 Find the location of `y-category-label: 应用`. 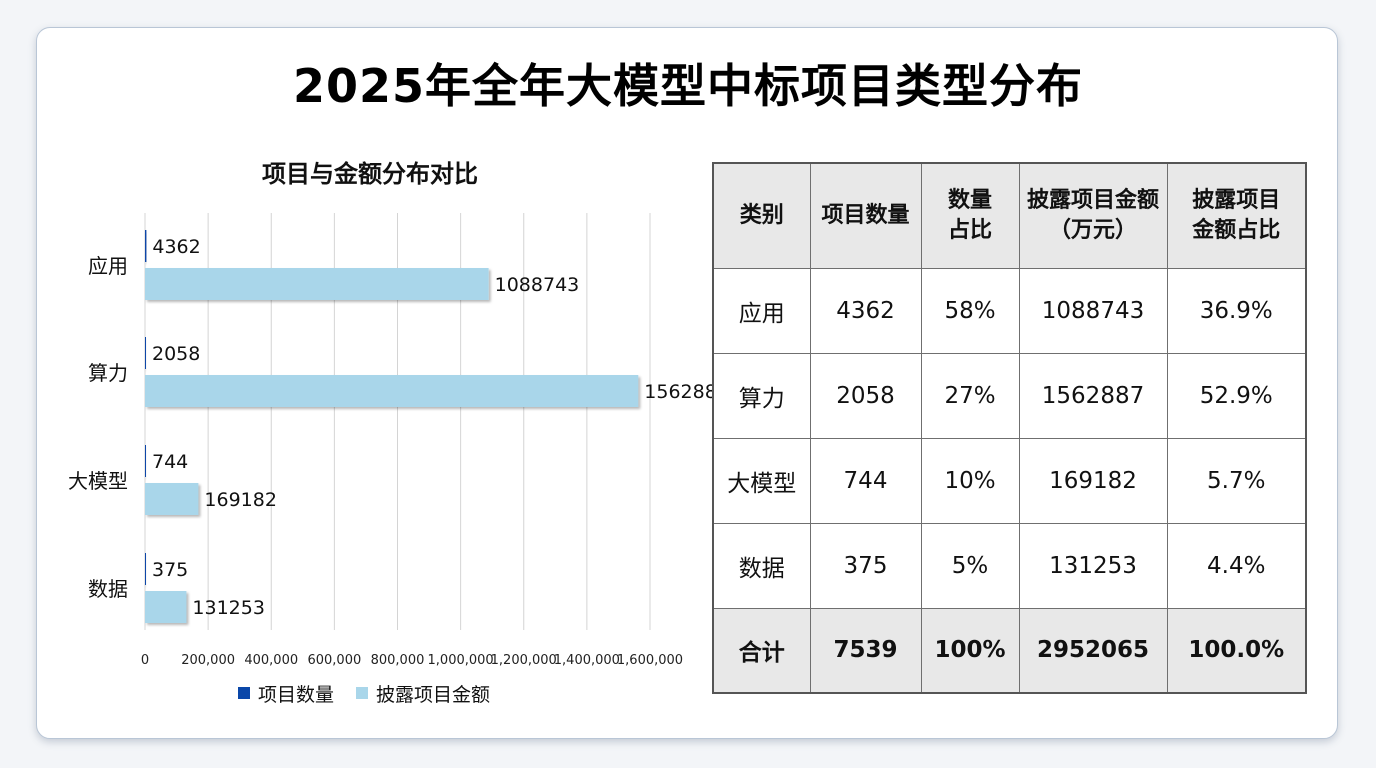

y-category-label: 应用 is located at coordinates (108, 266).